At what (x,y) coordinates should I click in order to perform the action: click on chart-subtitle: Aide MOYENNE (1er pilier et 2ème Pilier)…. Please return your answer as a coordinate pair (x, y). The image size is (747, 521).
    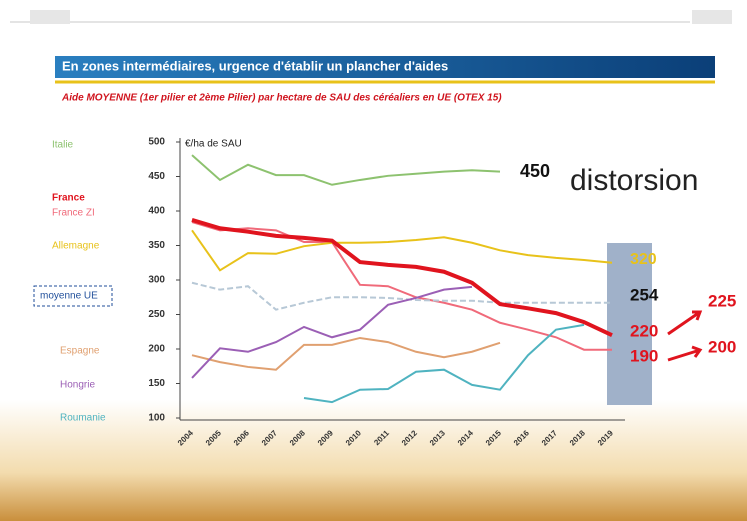
    Looking at the image, I should click on (281, 98).